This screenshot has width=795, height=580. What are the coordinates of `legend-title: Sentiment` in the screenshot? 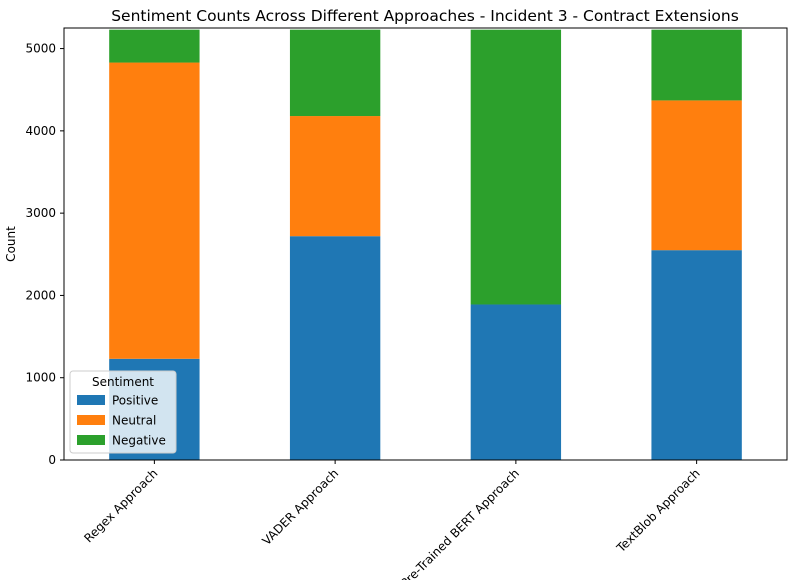 It's located at (123, 382).